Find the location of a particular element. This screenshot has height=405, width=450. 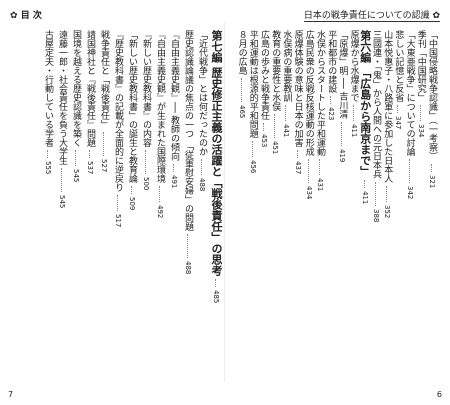

page-number: 7 is located at coordinates (11, 394).